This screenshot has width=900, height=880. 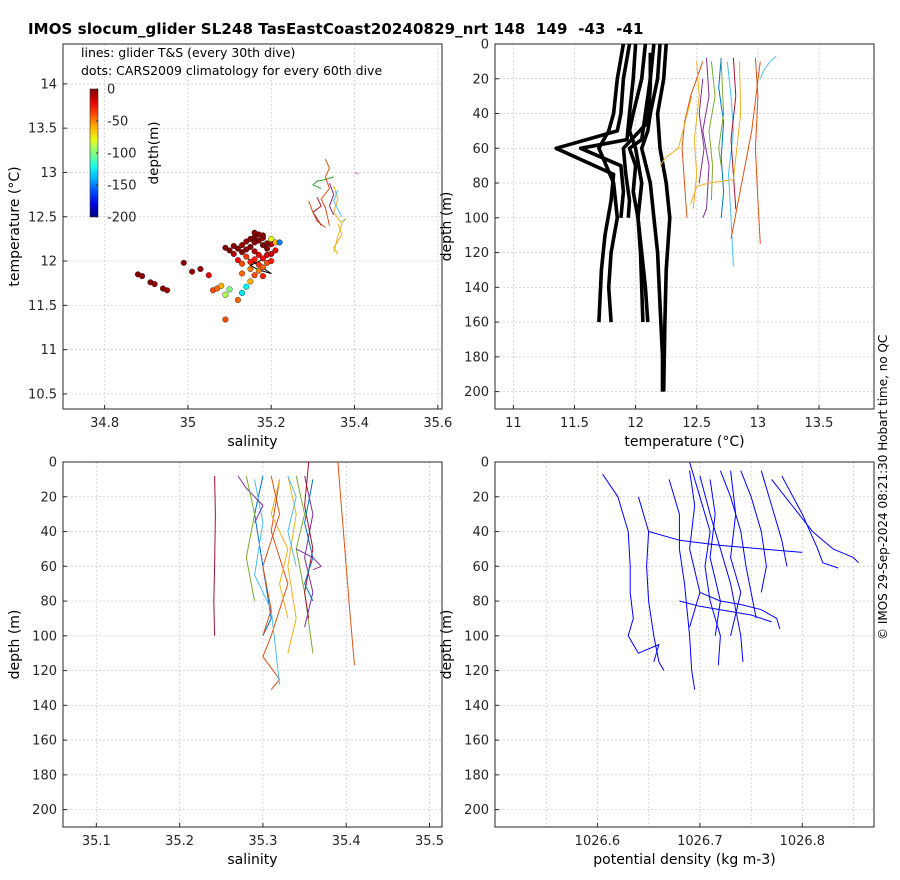 What do you see at coordinates (44, 741) in the screenshot?
I see `y-tick-label: 160` at bounding box center [44, 741].